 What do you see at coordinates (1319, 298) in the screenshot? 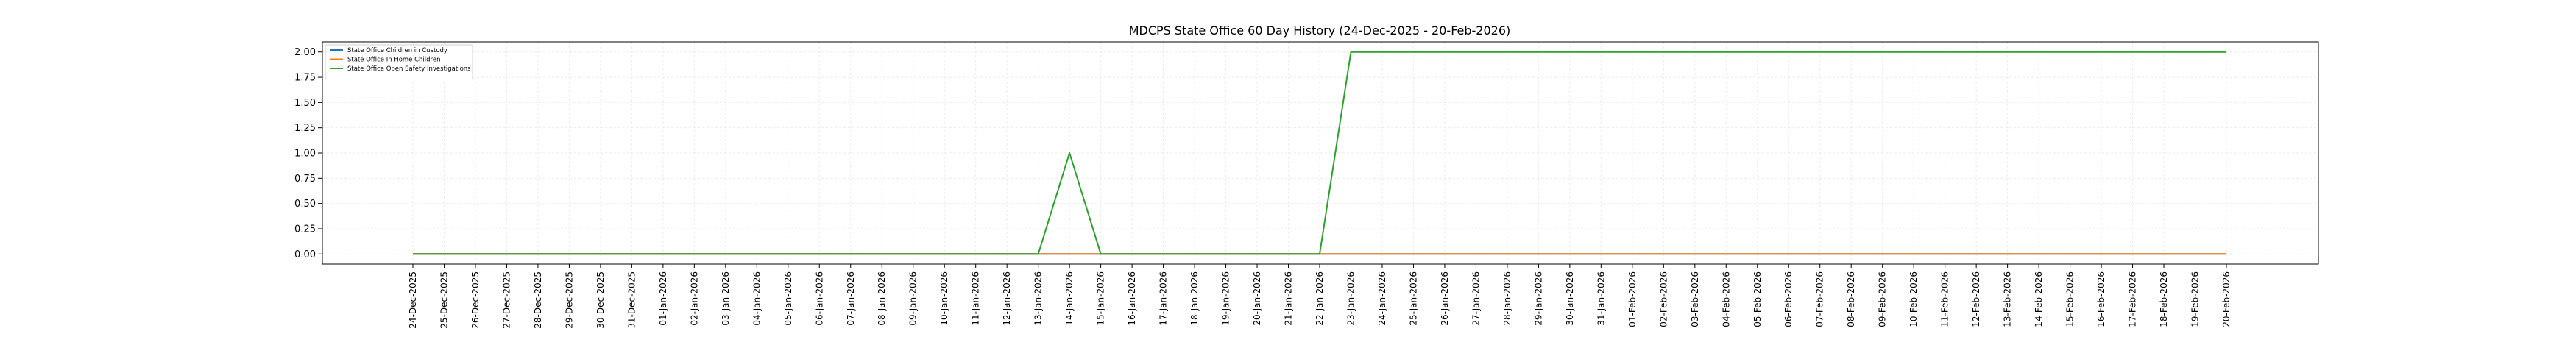
I see `x-tick-label: 22-Jan-2026` at bounding box center [1319, 298].